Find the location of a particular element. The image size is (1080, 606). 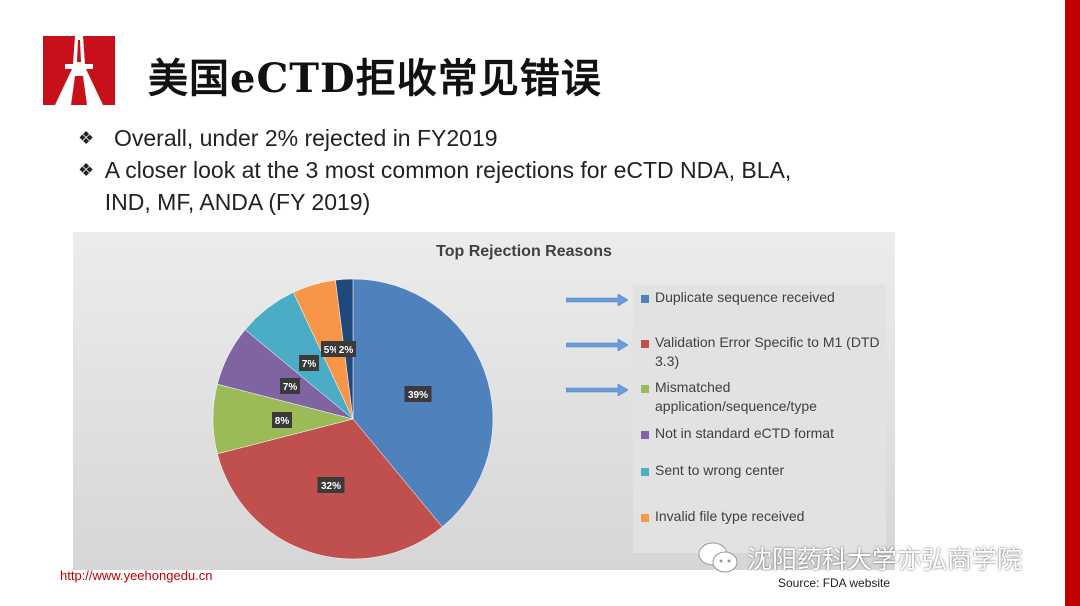

data-label: 2% is located at coordinates (346, 349).